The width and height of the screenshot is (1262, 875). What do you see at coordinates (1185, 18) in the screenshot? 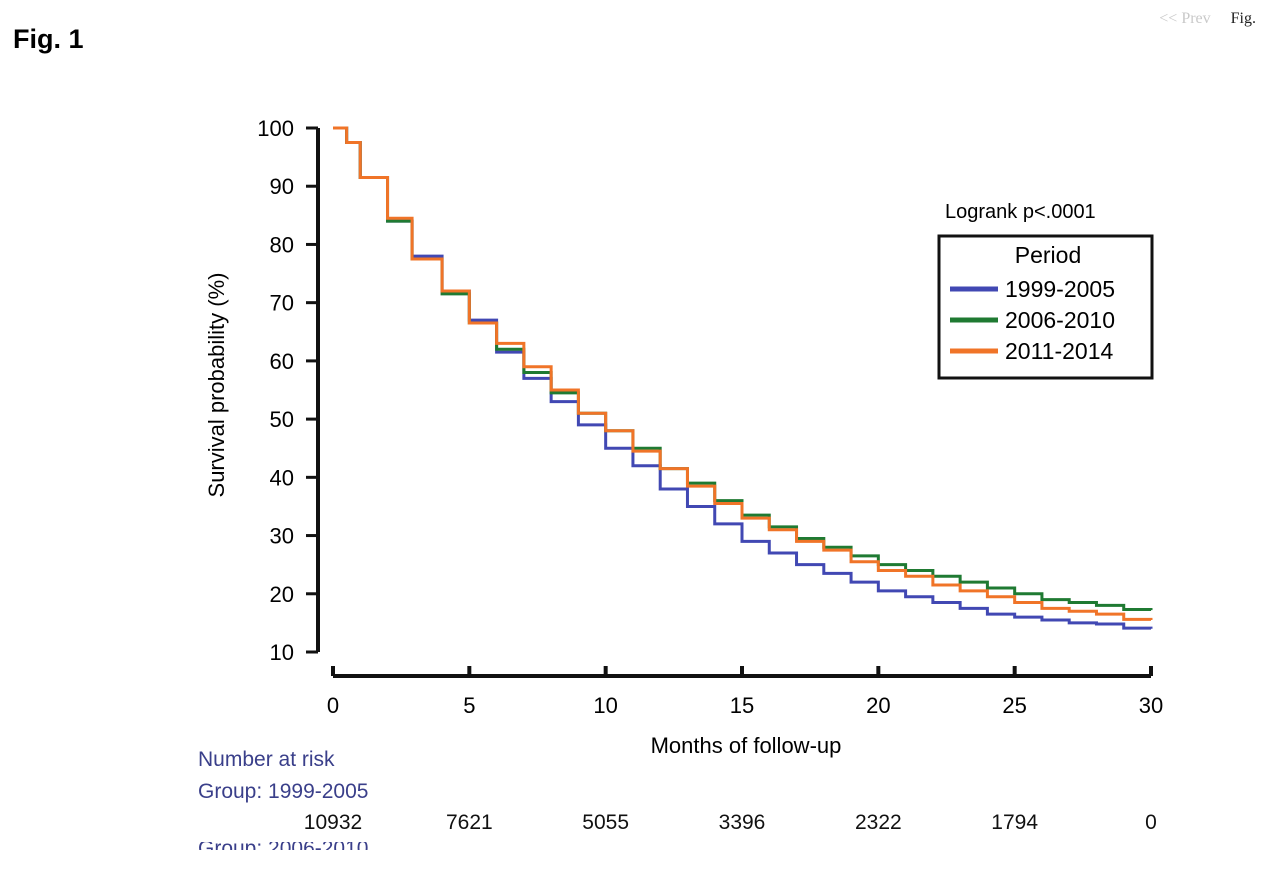
I see `prev-link: << Prev` at bounding box center [1185, 18].